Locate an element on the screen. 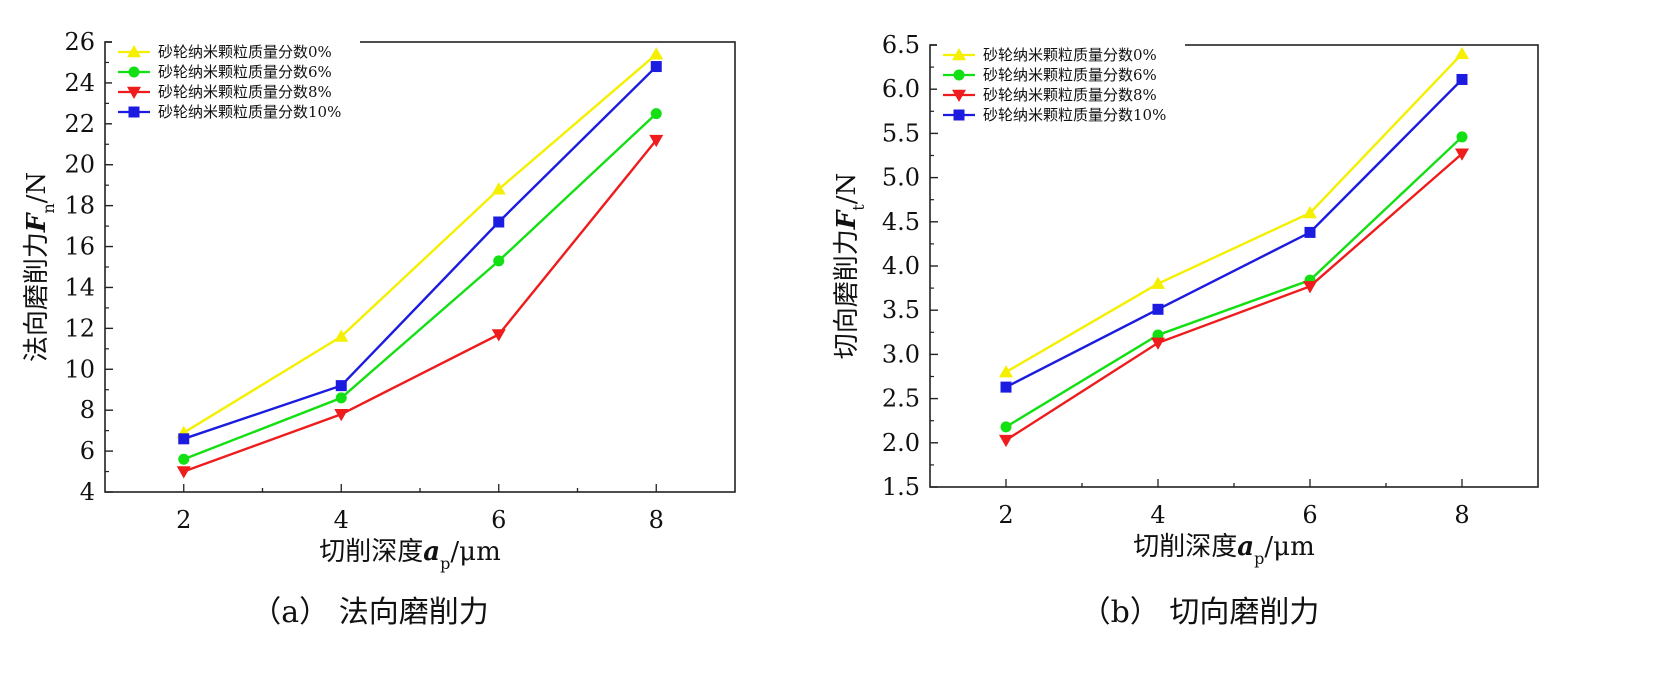 Image resolution: width=1677 pixels, height=691 pixels. y-axis-label: 切向磨削力Ft/N is located at coordinates (850, 266).